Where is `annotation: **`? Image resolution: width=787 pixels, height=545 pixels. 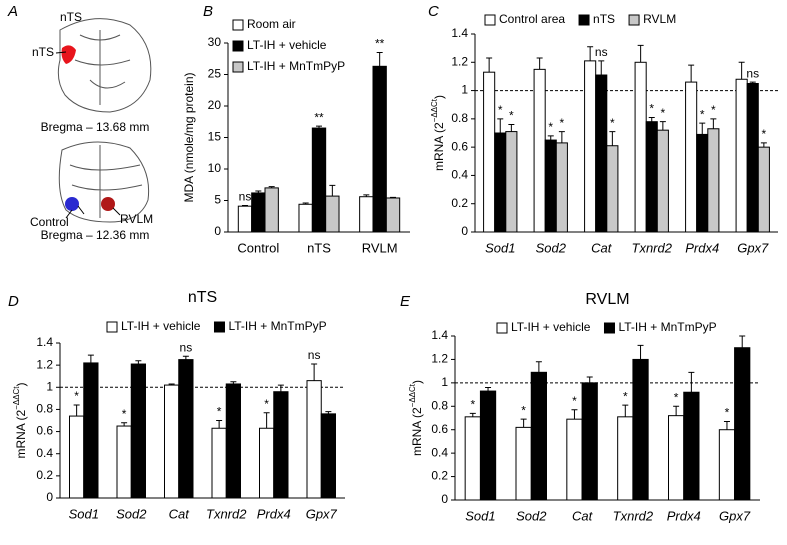
annotation: ** is located at coordinates (319, 117).